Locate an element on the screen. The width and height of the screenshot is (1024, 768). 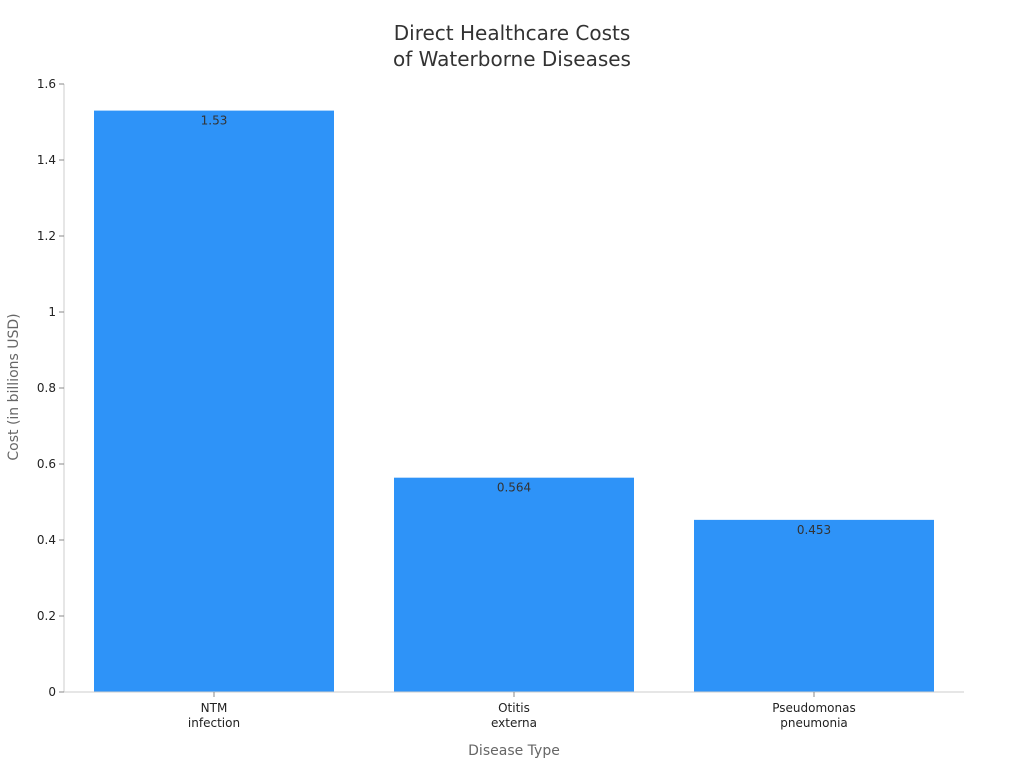
y-tick-label-4: 0.8 is located at coordinates (46, 388).